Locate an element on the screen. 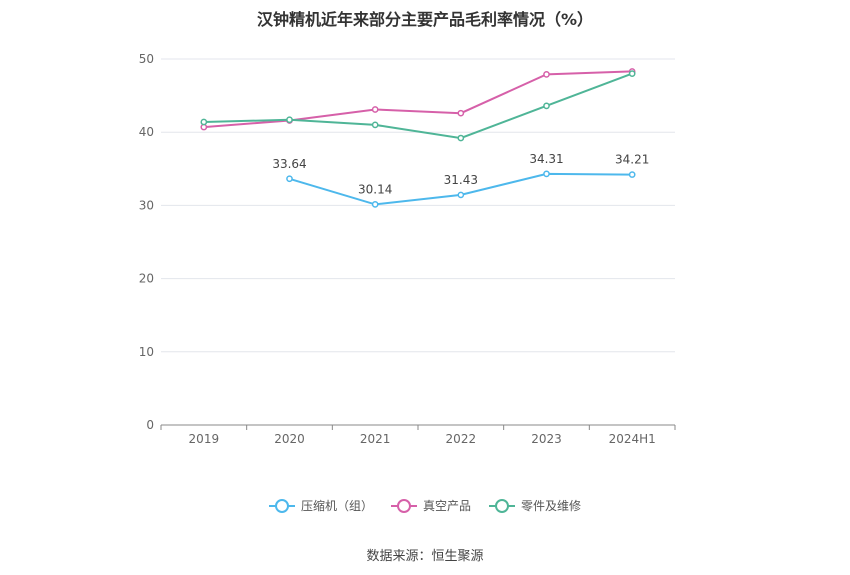  y-tick-label: 10 is located at coordinates (146, 352).